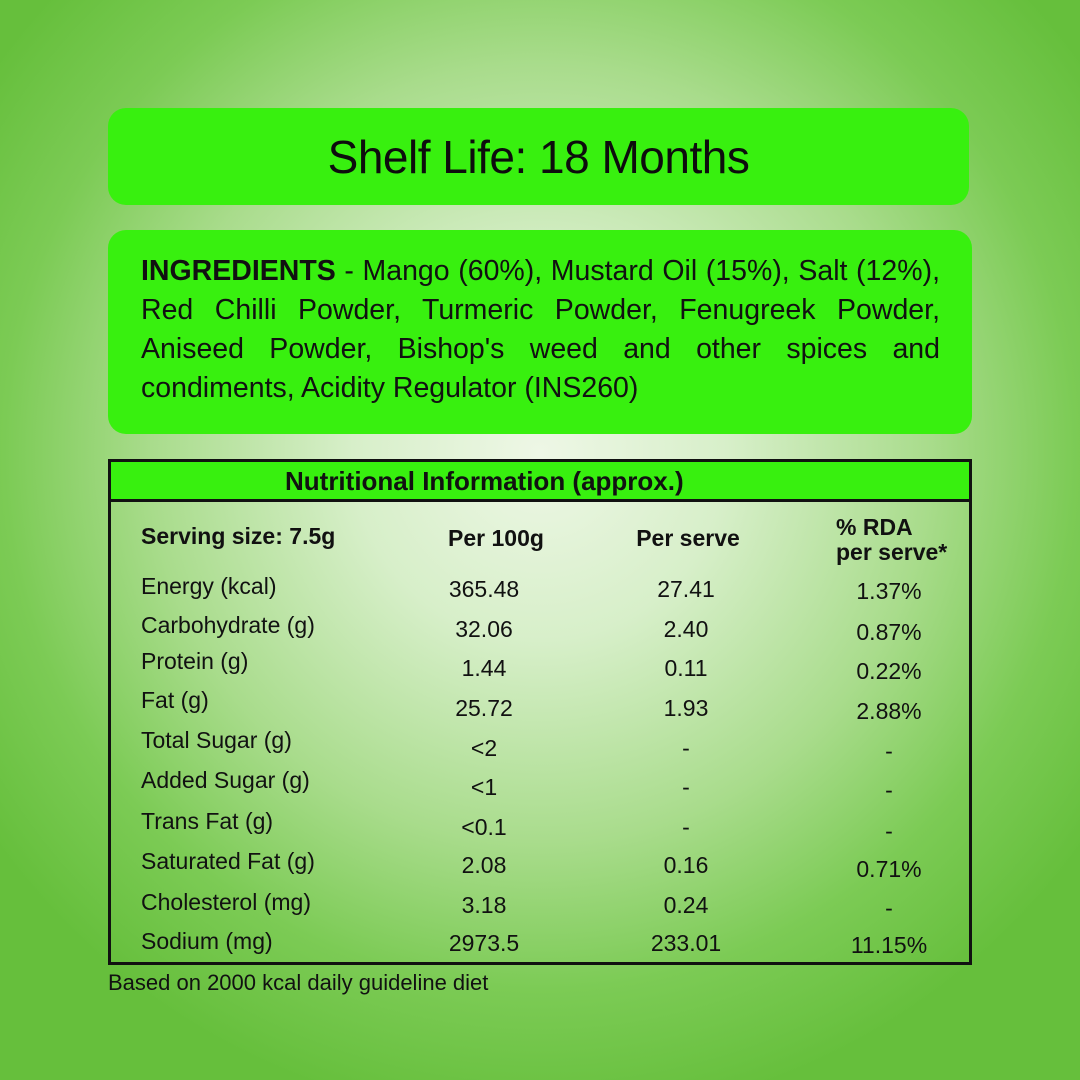  I want to click on column-header-rda-line1: % RDA, so click(874, 527).